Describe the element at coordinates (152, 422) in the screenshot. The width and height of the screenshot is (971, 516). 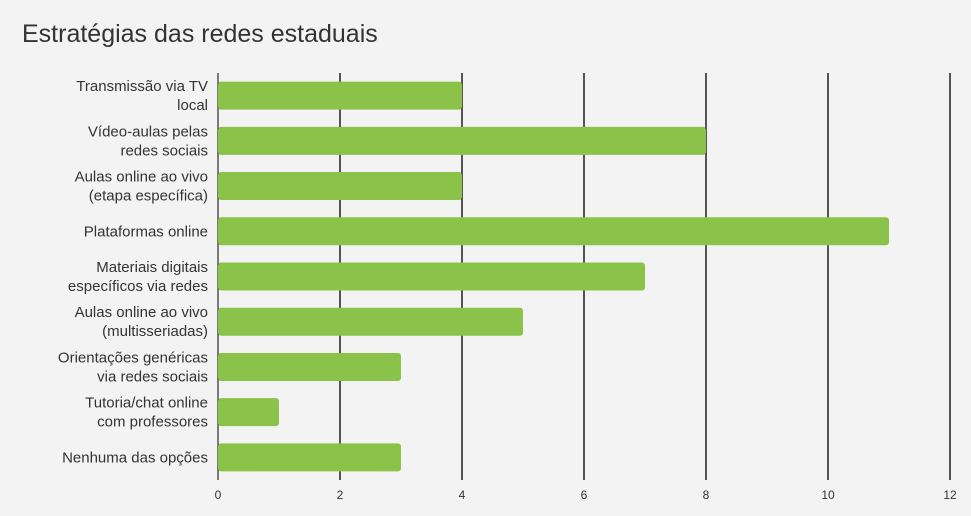
I see `category-label-line: com professores` at that location.